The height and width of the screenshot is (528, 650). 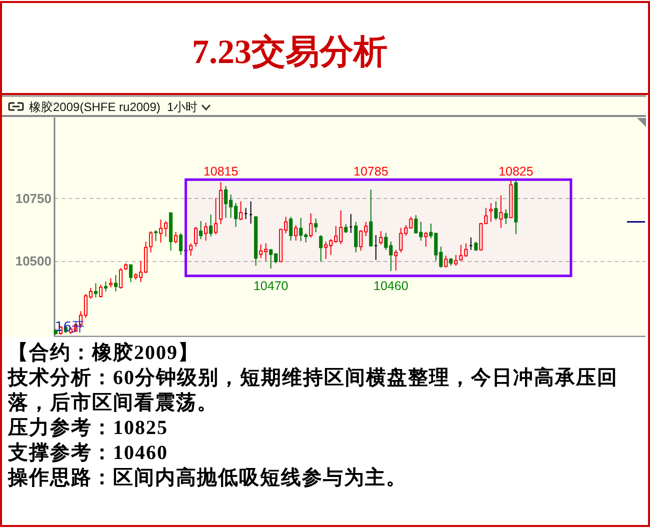 What do you see at coordinates (104, 353) in the screenshot?
I see `text: 【合约：橡胶2009】` at bounding box center [104, 353].